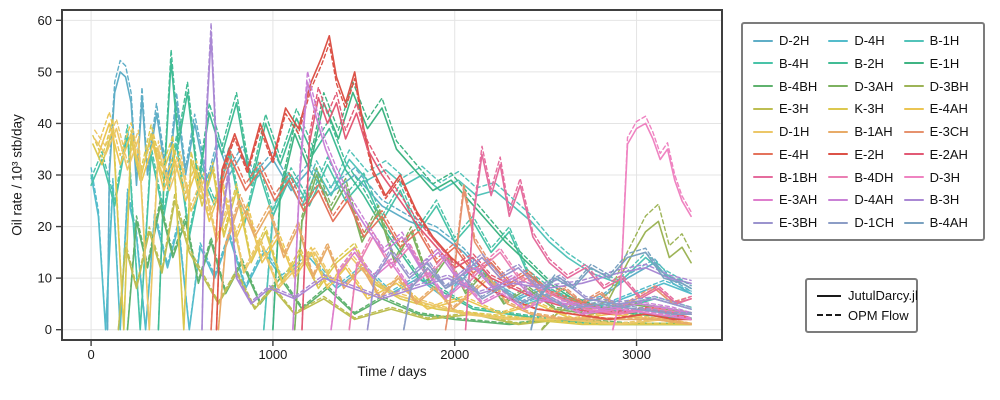 The image size is (1000, 400). Describe the element at coordinates (652, 222) in the screenshot. I see `line-D-3H-opmflow` at that location.